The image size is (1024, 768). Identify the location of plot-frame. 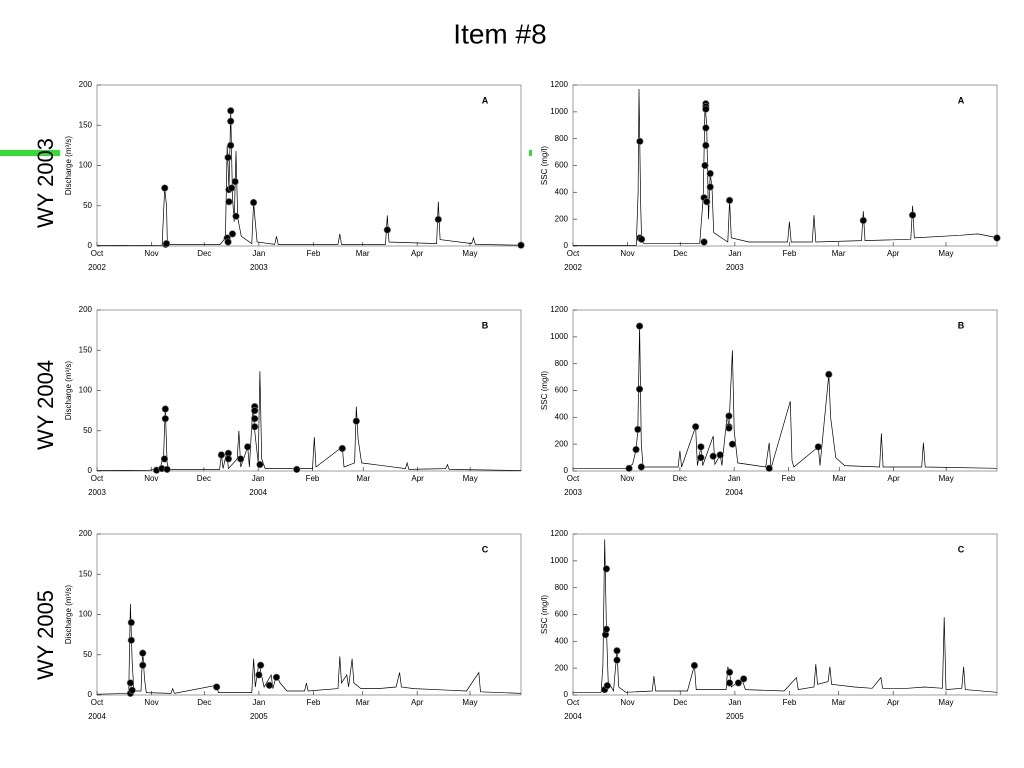
(785, 614).